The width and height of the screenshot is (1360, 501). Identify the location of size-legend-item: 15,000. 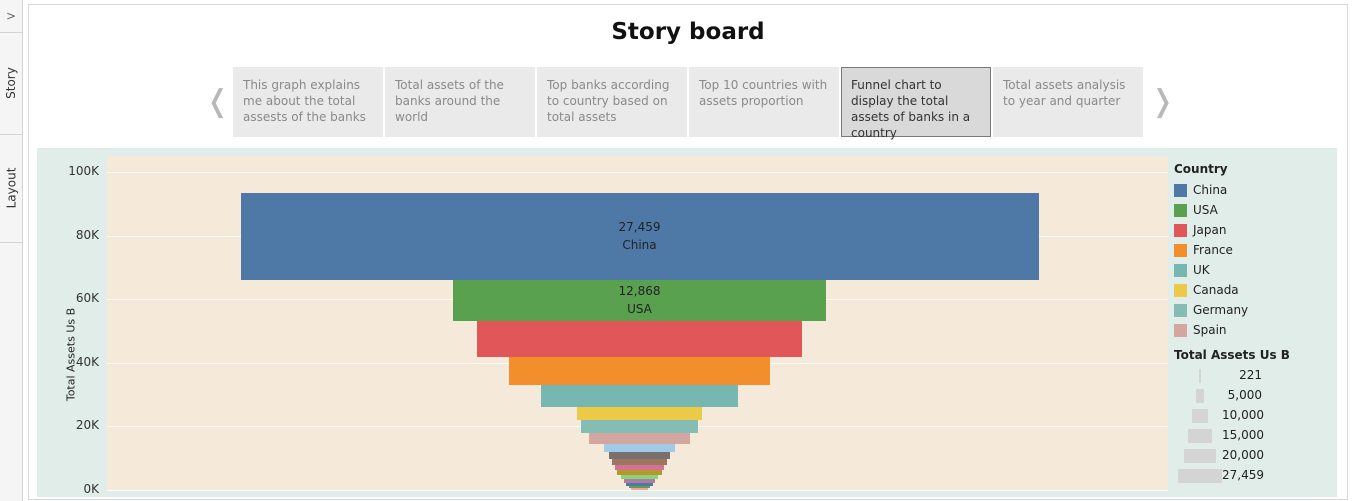
(1254, 436).